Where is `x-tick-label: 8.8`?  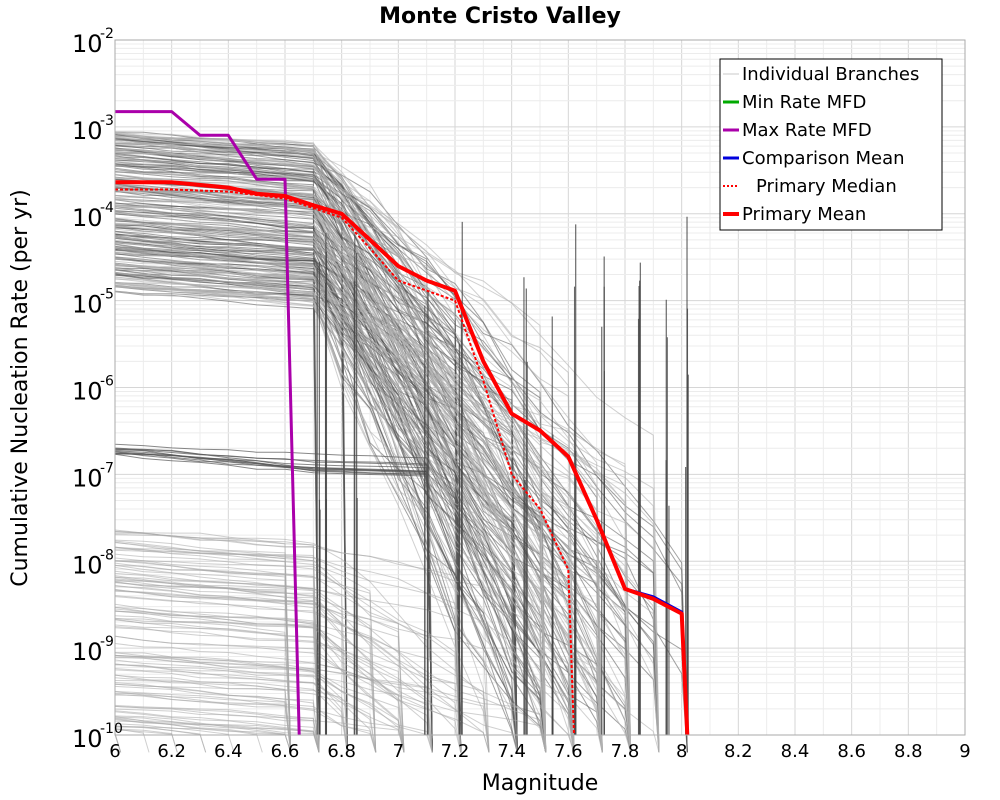 x-tick-label: 8.8 is located at coordinates (908, 751).